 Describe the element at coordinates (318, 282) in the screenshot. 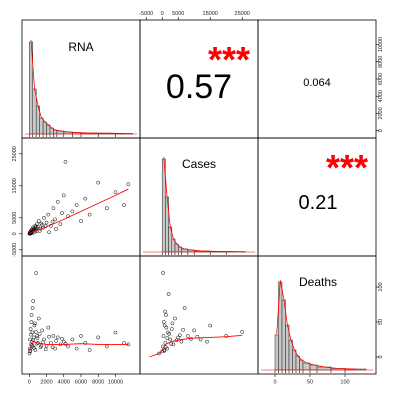

I see `var-label-deaths: Deaths` at that location.